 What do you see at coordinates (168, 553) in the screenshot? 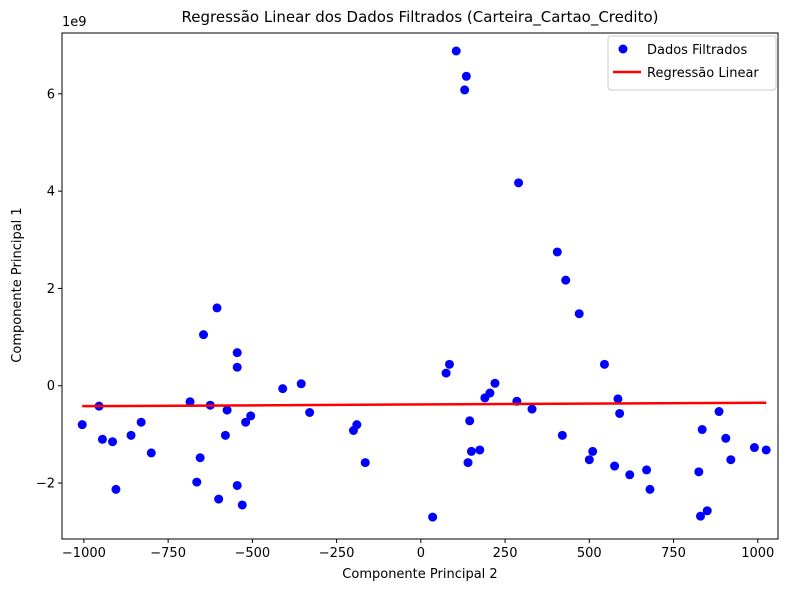
I see `x-tick-label: −750` at bounding box center [168, 553].